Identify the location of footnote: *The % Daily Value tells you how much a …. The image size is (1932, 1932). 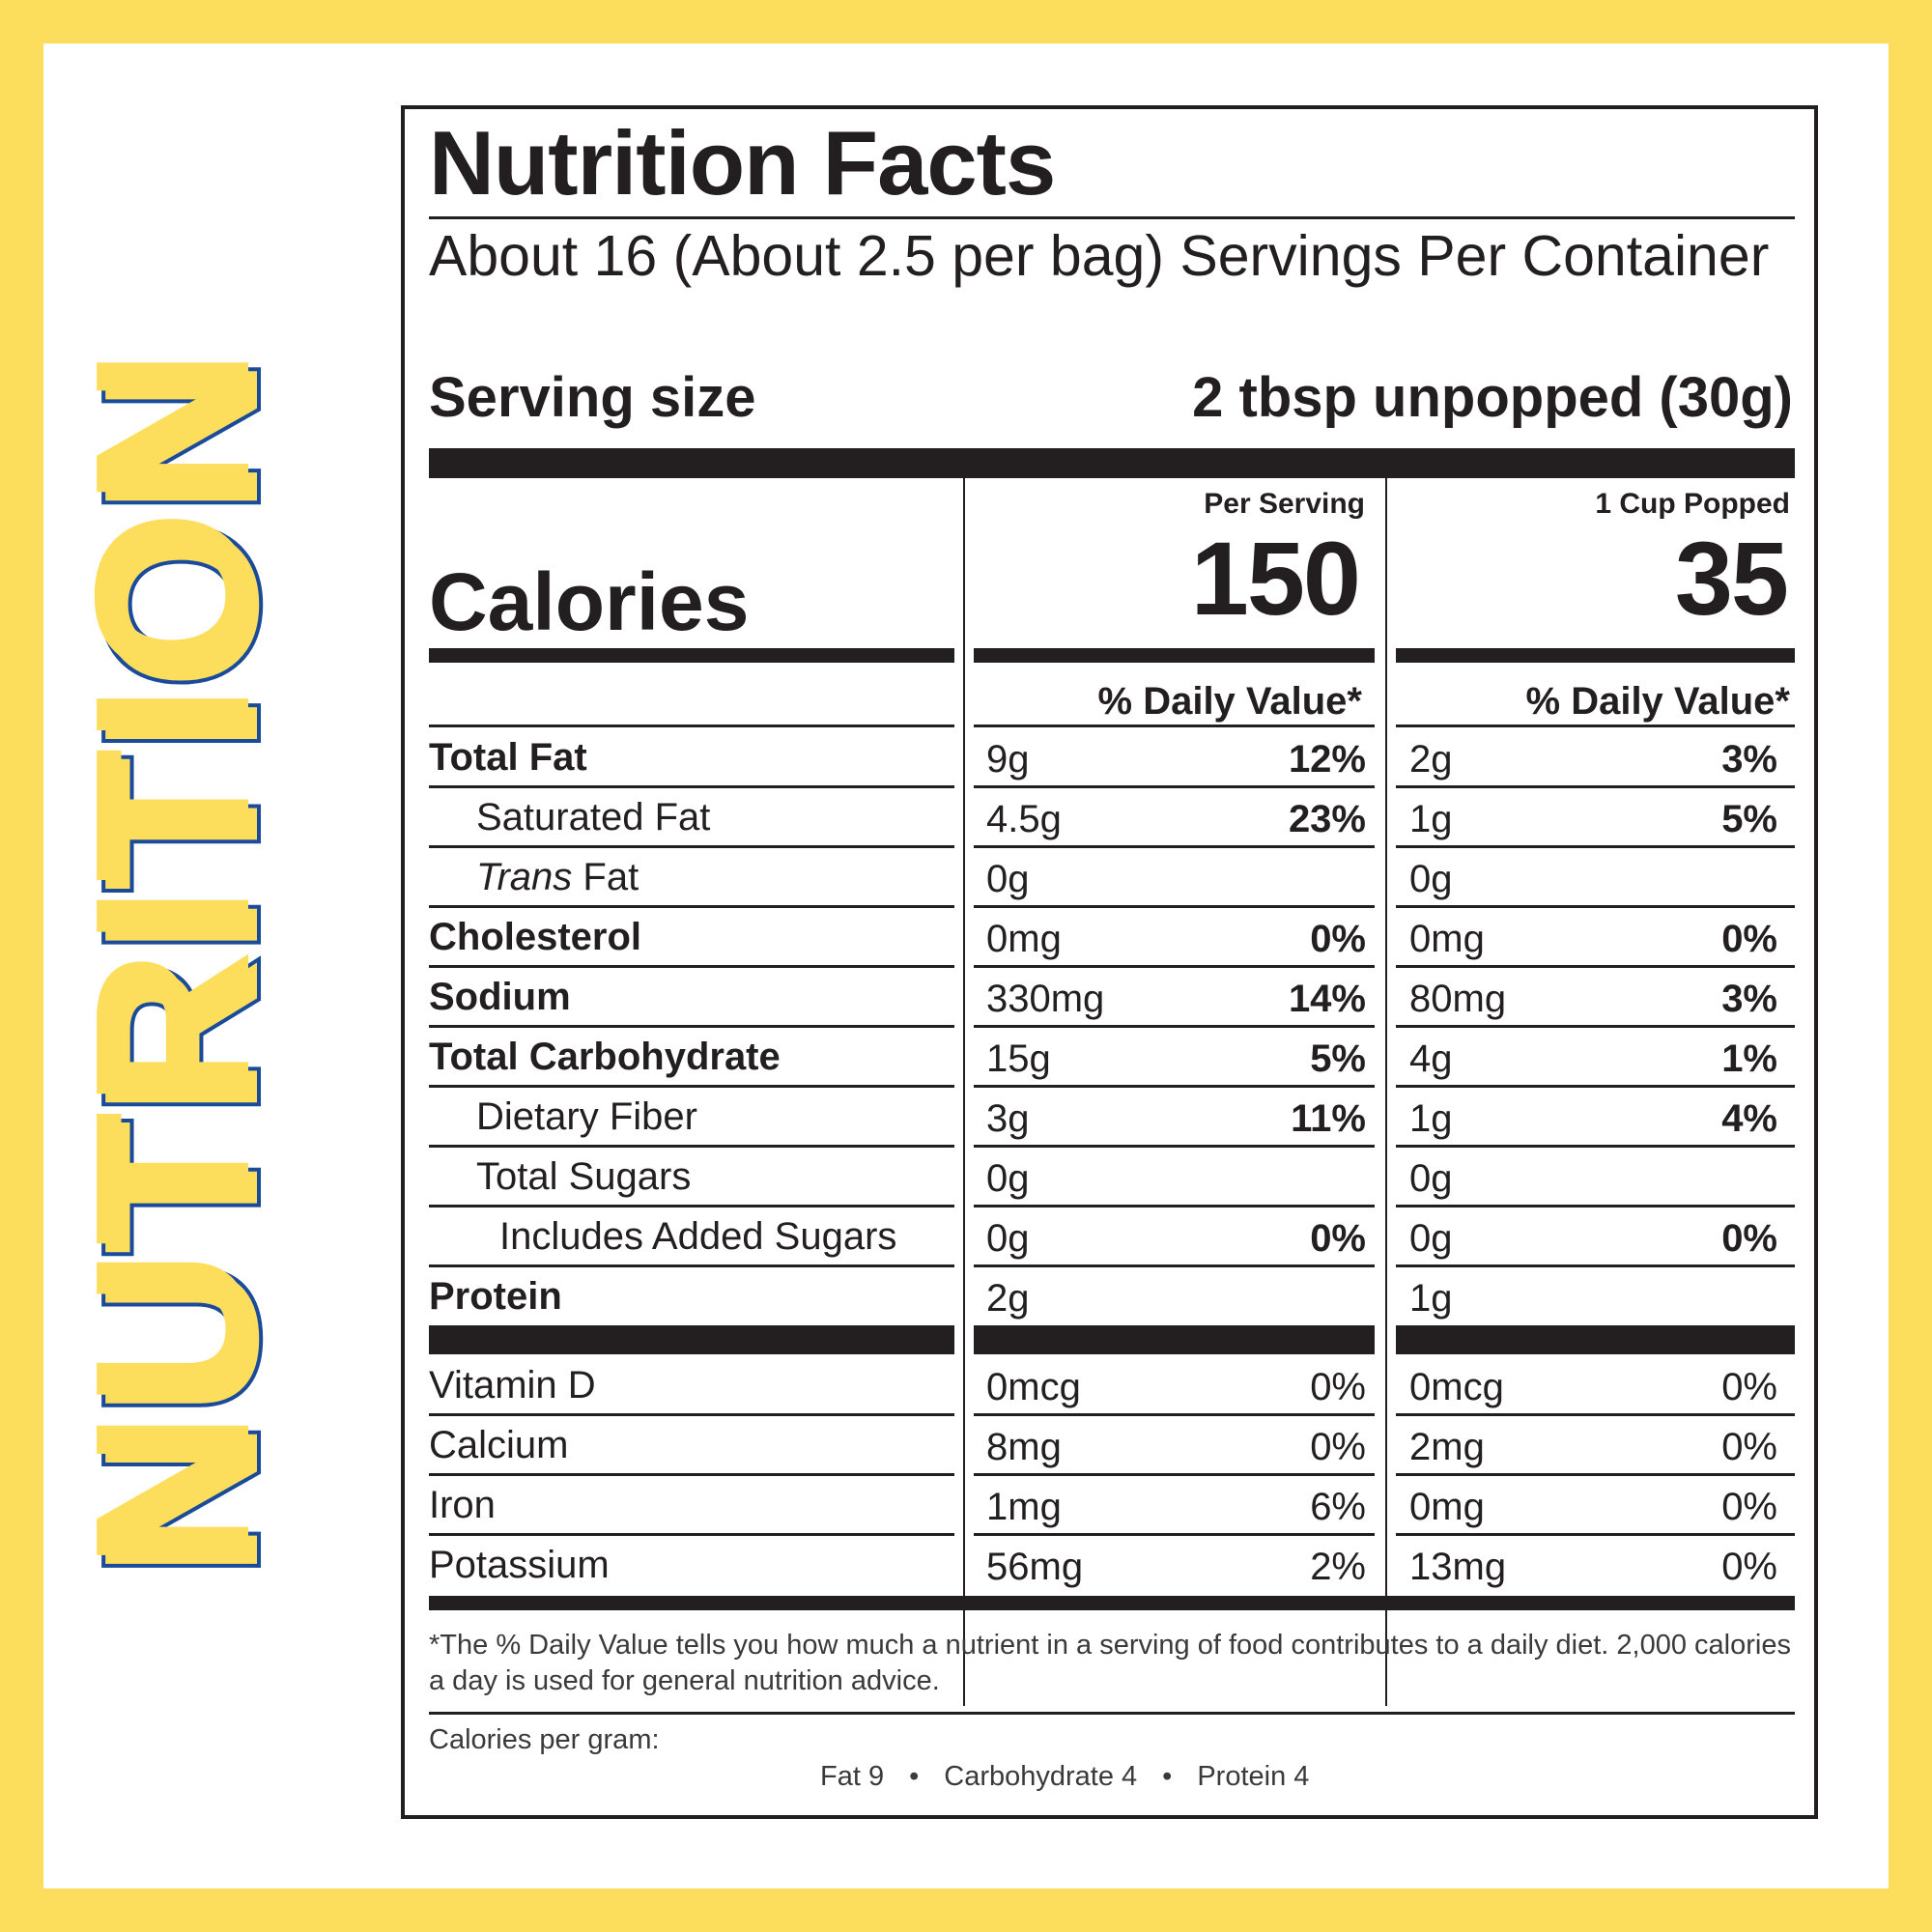
(1110, 1663).